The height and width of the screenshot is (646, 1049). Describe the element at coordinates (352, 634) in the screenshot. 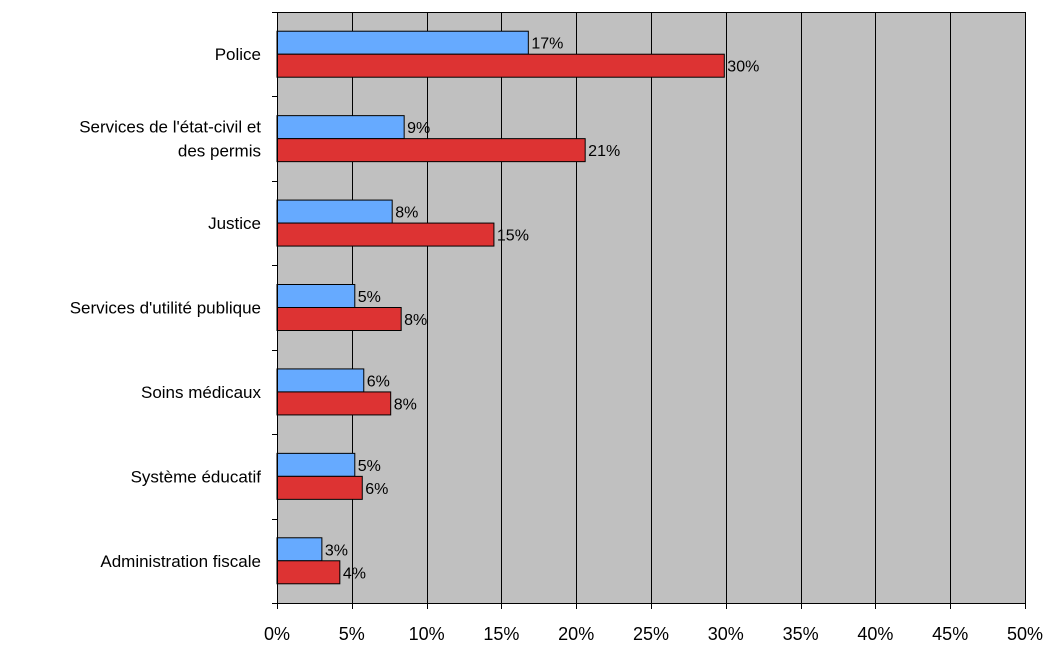

I see `x-tick-label: 5%` at that location.